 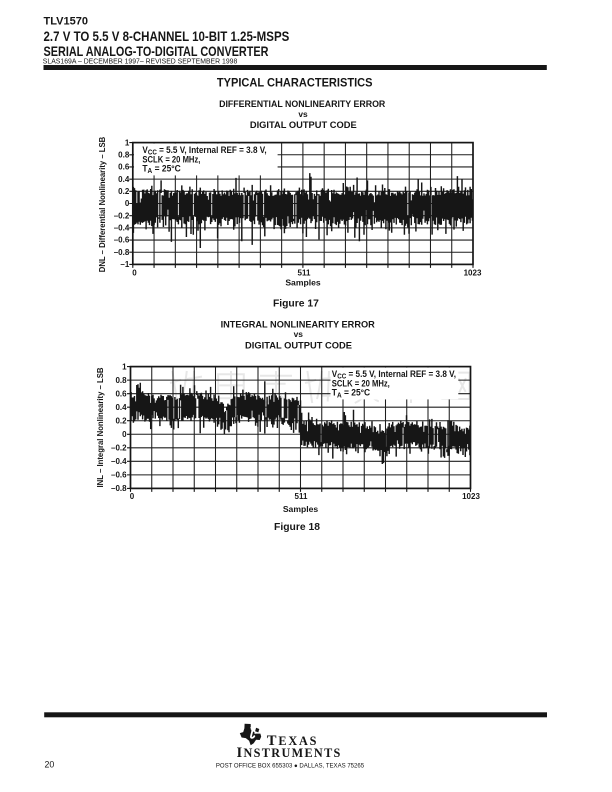 I want to click on svg-text: TLV1570, so click(x=66, y=21).